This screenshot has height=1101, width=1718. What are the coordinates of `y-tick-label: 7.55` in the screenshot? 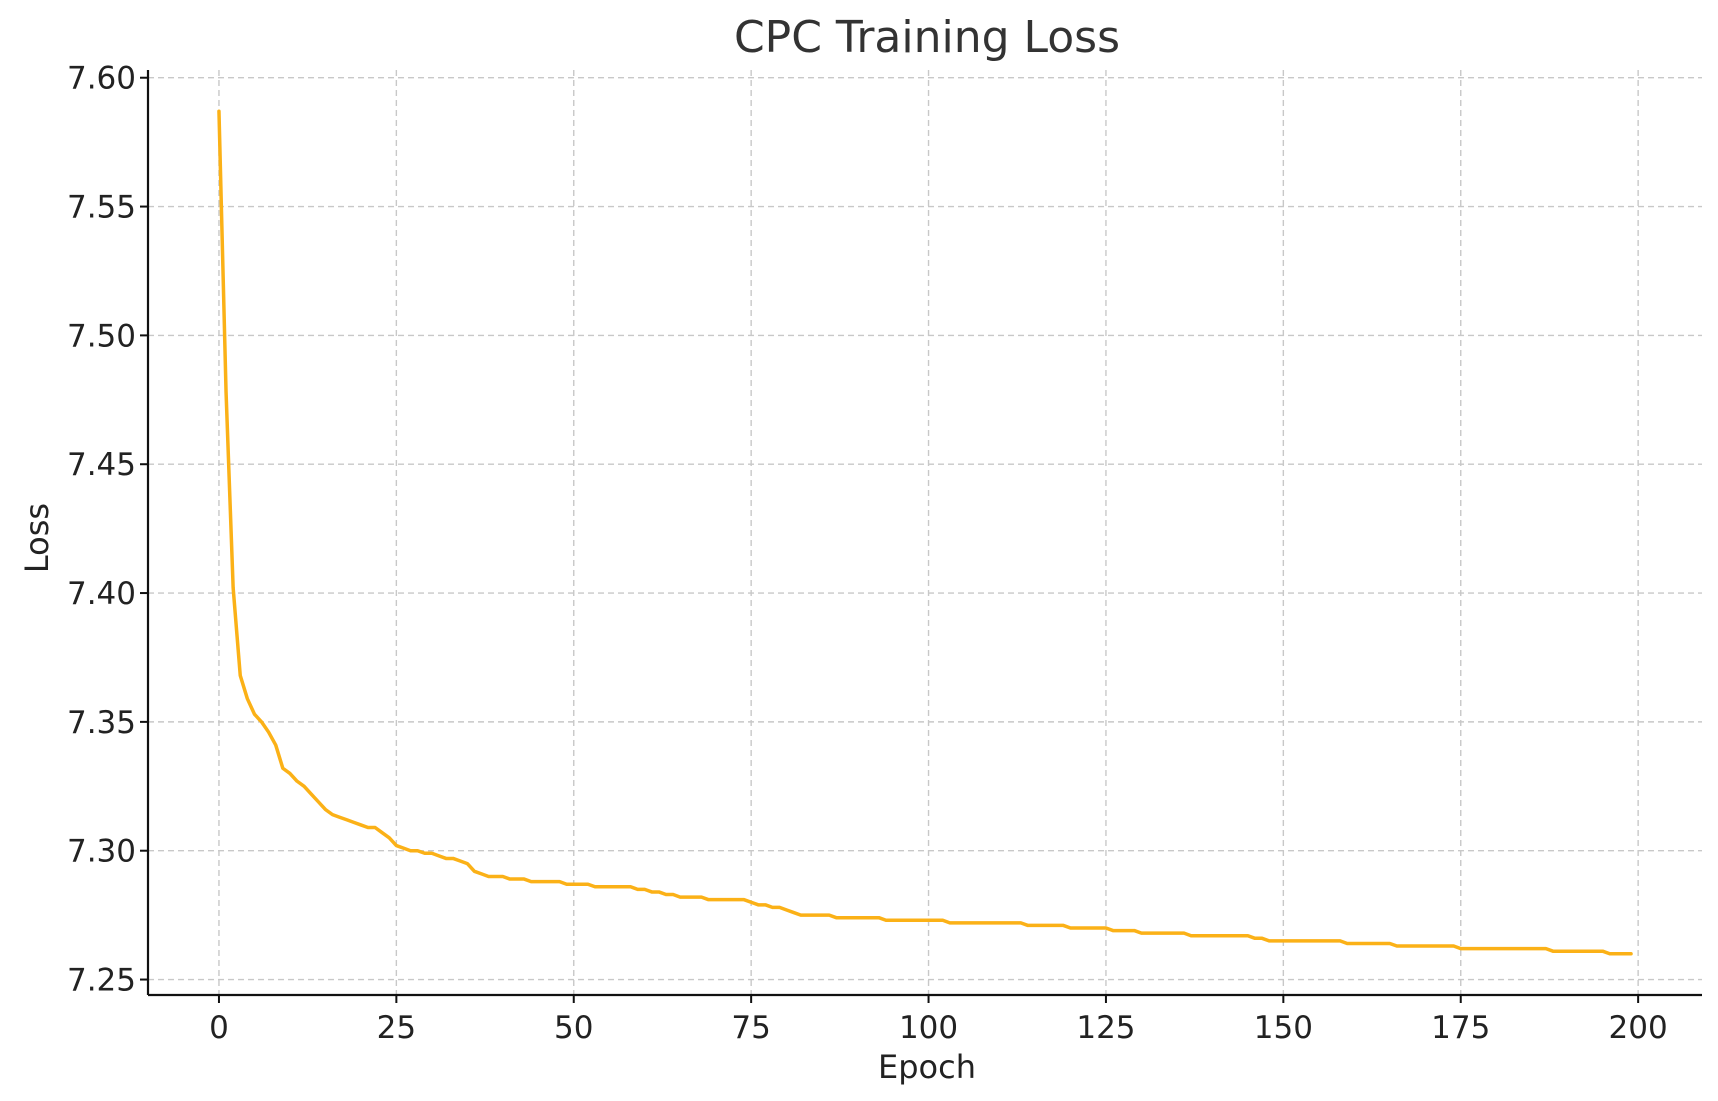 It's located at (101, 208).